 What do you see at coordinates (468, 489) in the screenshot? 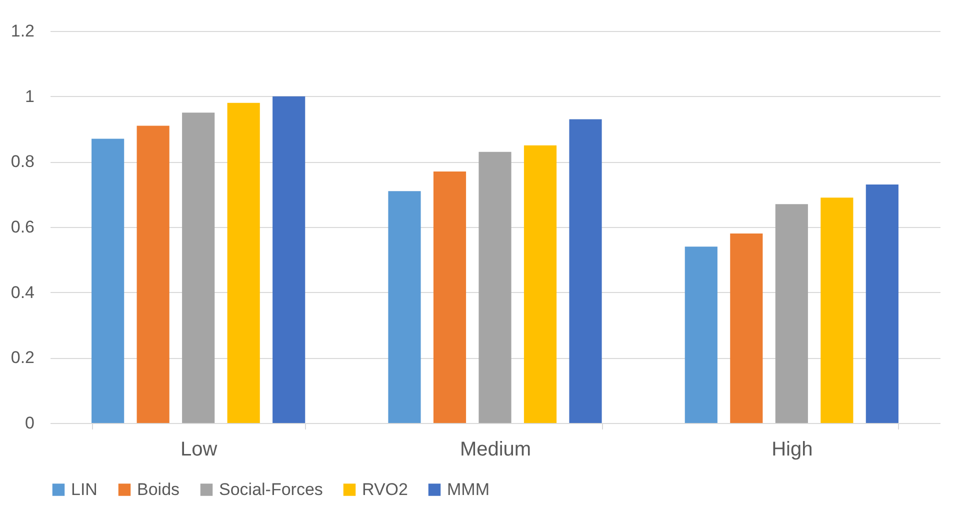
I see `legend-label: MMM` at bounding box center [468, 489].